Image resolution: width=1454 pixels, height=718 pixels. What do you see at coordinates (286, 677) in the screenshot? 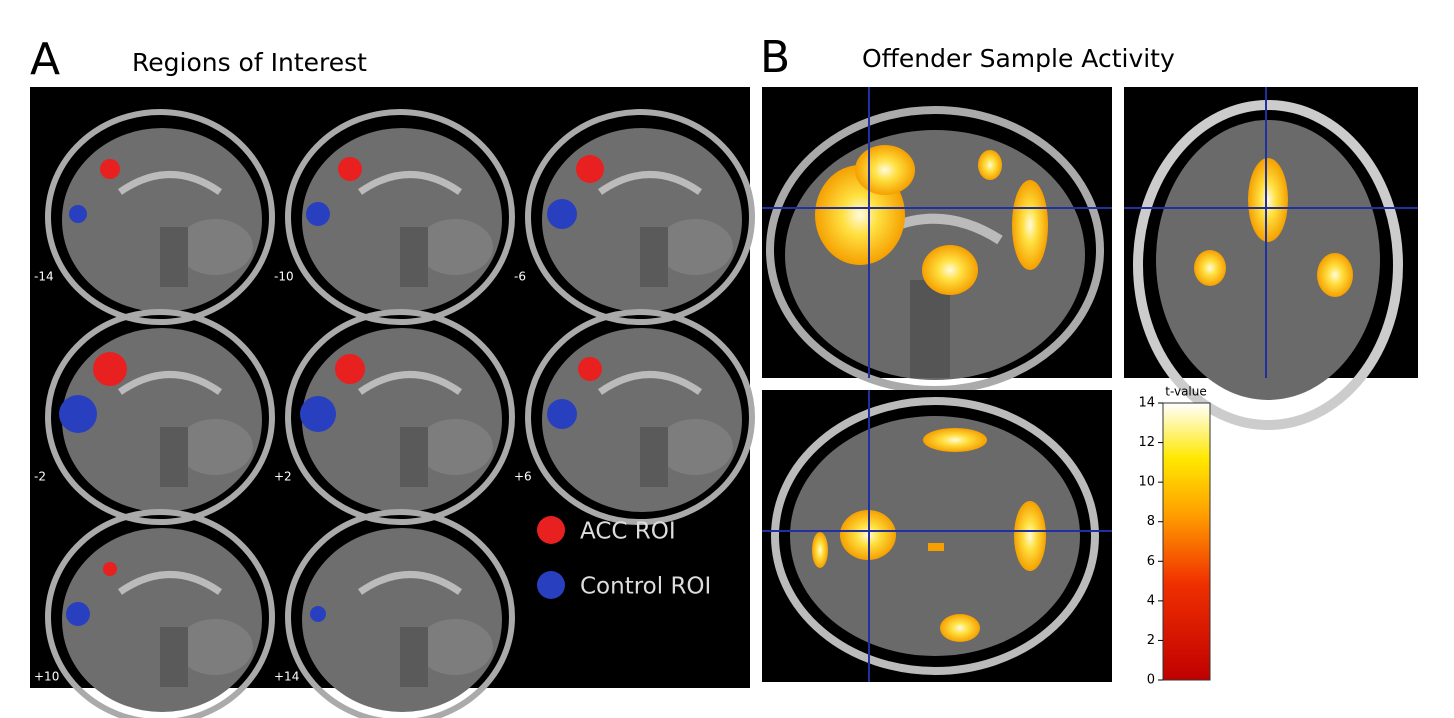
I see `slice-label: +14` at bounding box center [286, 677].